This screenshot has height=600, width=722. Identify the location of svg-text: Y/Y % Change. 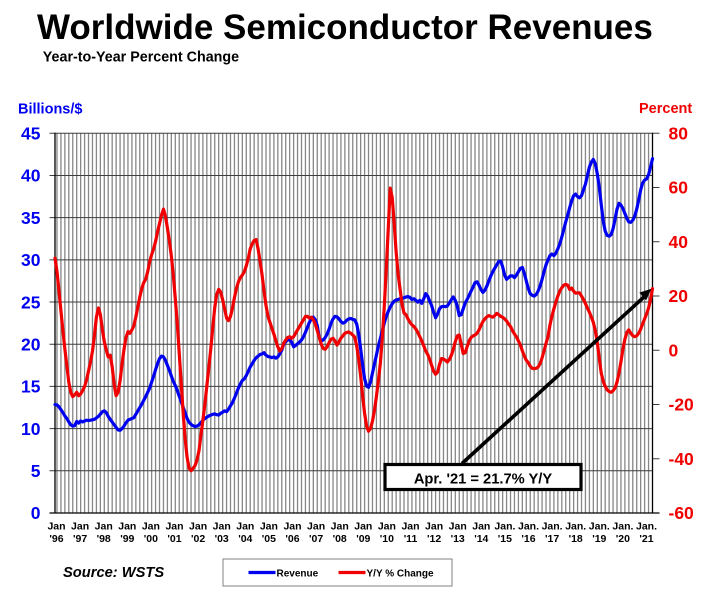
(400, 574).